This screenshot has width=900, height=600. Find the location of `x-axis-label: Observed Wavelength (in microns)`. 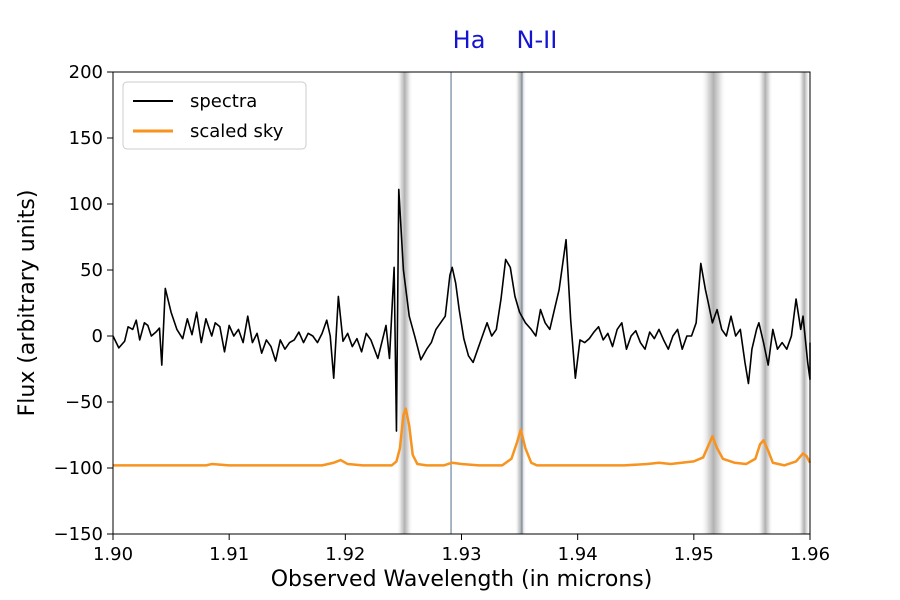

x-axis-label: Observed Wavelength (in microns) is located at coordinates (462, 579).